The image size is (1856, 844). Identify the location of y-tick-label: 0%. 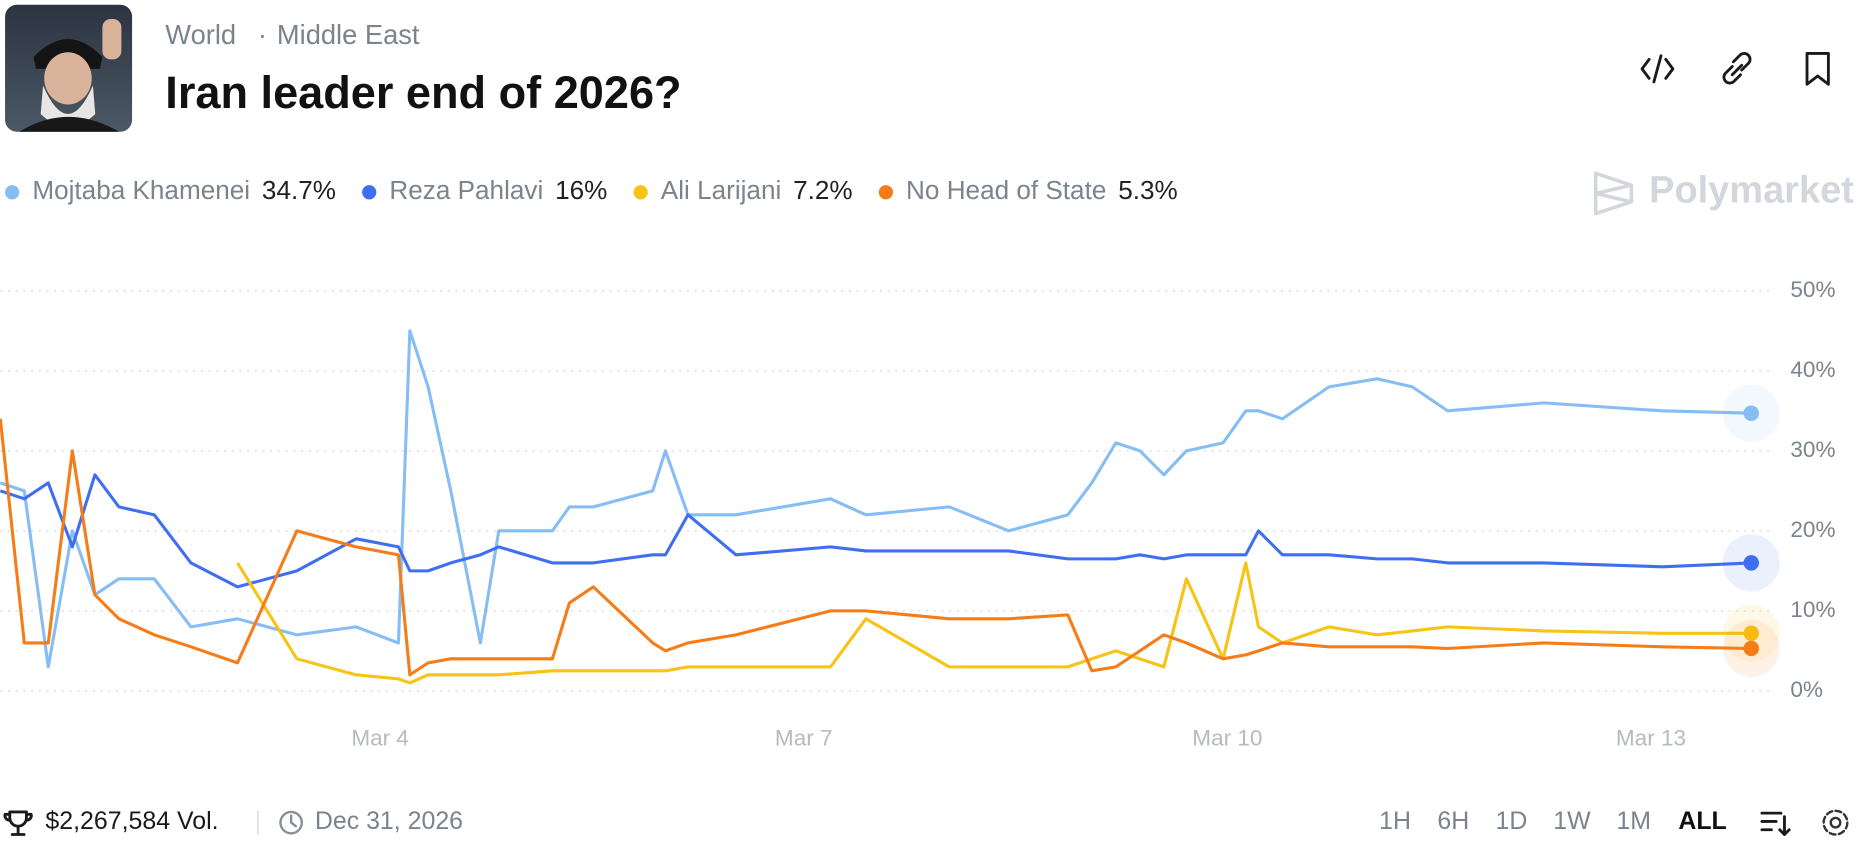
(1806, 689).